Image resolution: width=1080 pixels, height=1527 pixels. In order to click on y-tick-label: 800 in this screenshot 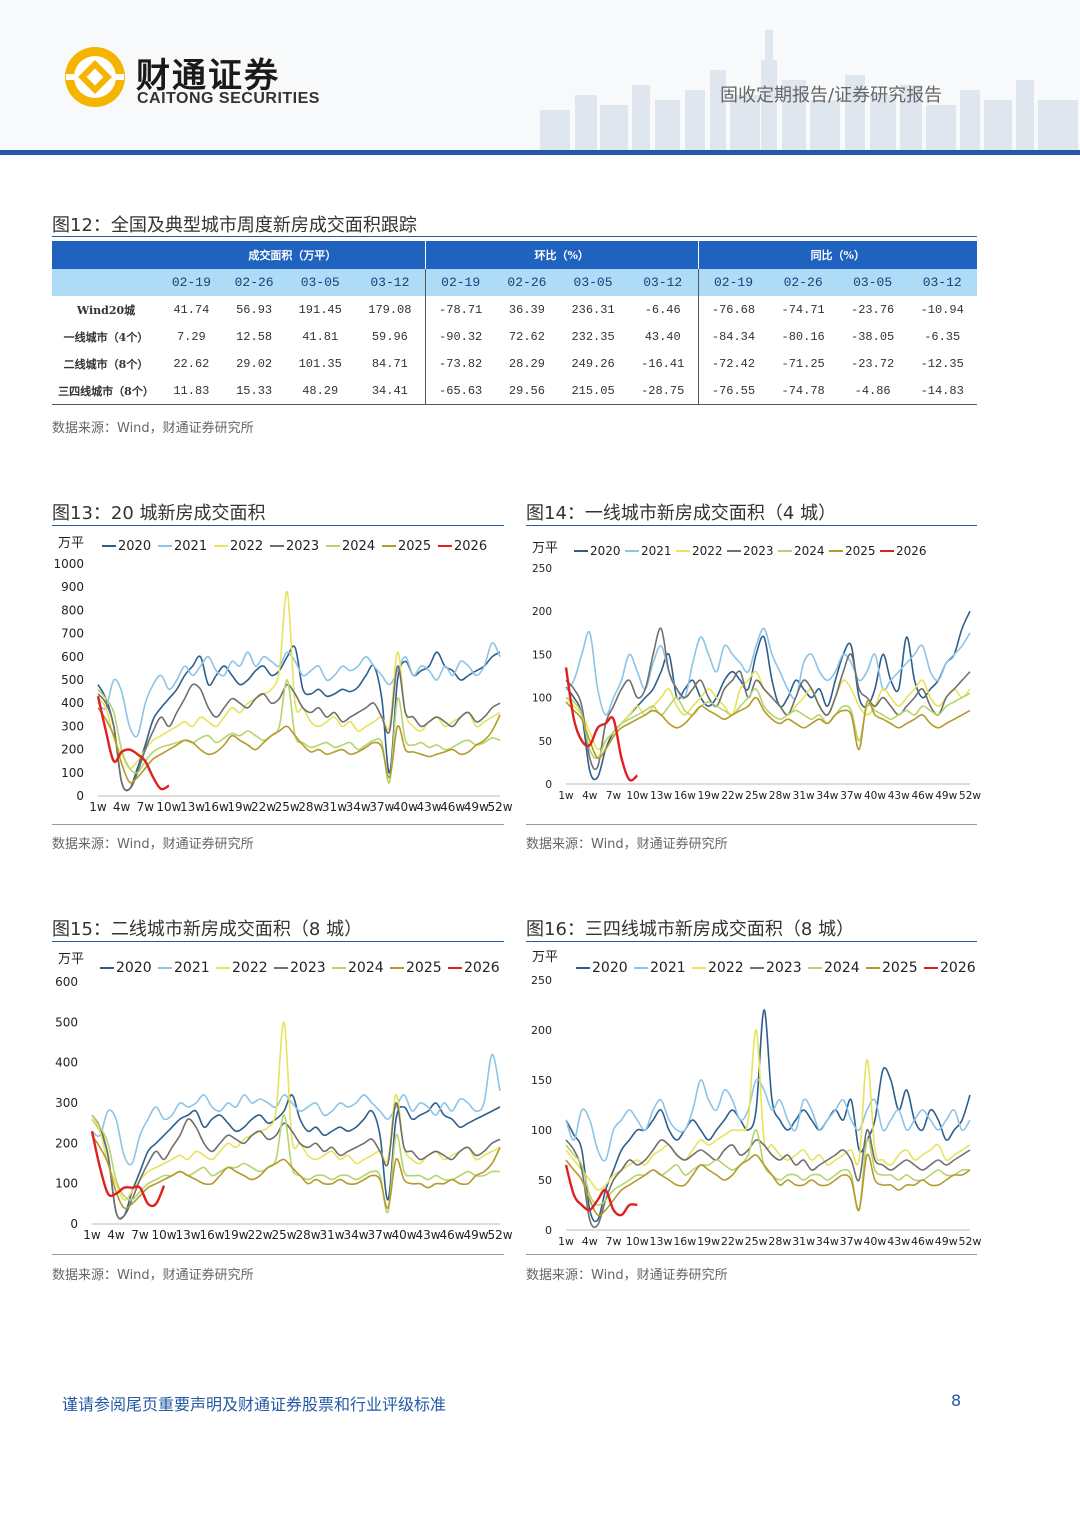, I will do `click(72, 610)`.